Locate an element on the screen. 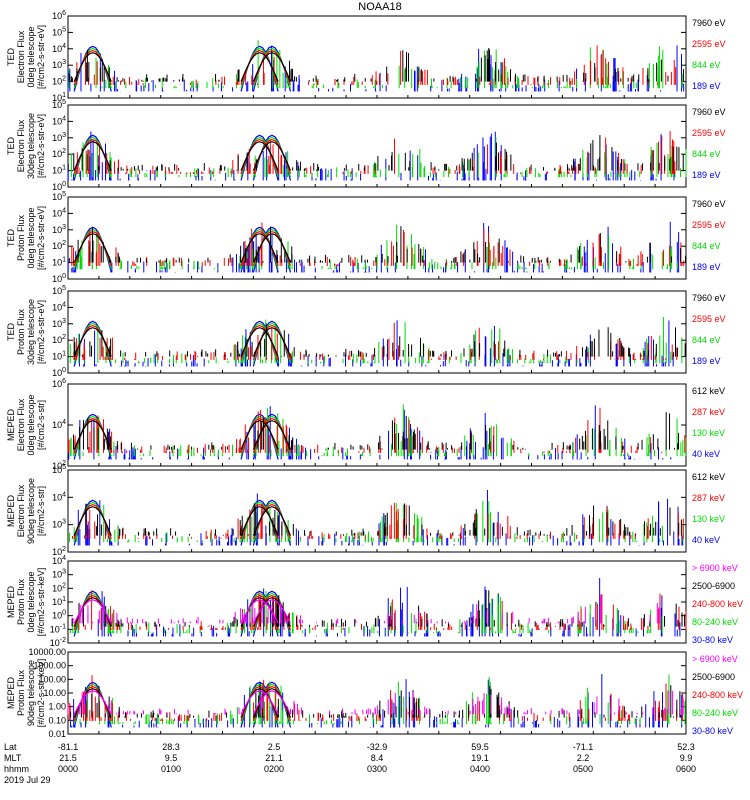 This screenshot has width=750, height=800. mlt-tick-label: 21.1 is located at coordinates (274, 758).